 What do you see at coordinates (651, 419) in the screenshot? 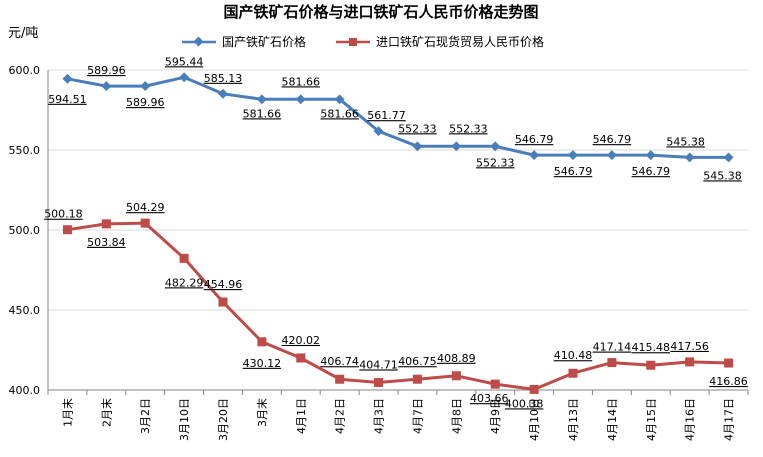
I see `x-tick-label: 4月15日` at bounding box center [651, 419].